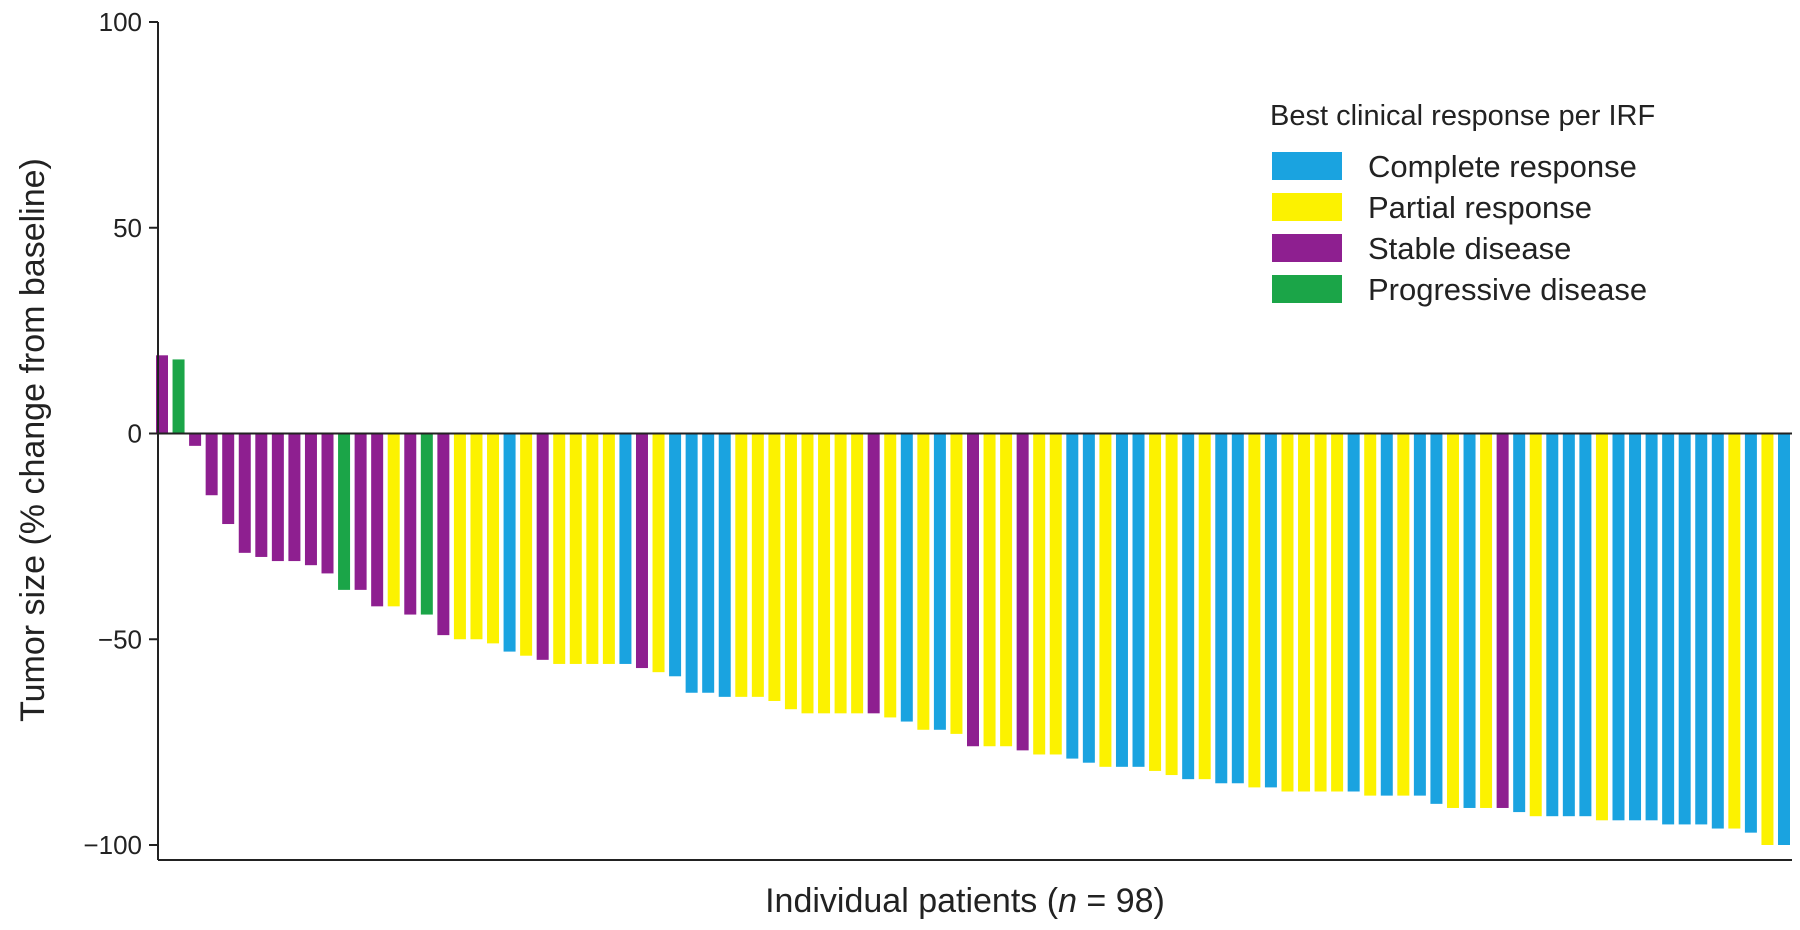  What do you see at coordinates (1067, 901) in the screenshot?
I see `x-axis-title-n: n` at bounding box center [1067, 901].